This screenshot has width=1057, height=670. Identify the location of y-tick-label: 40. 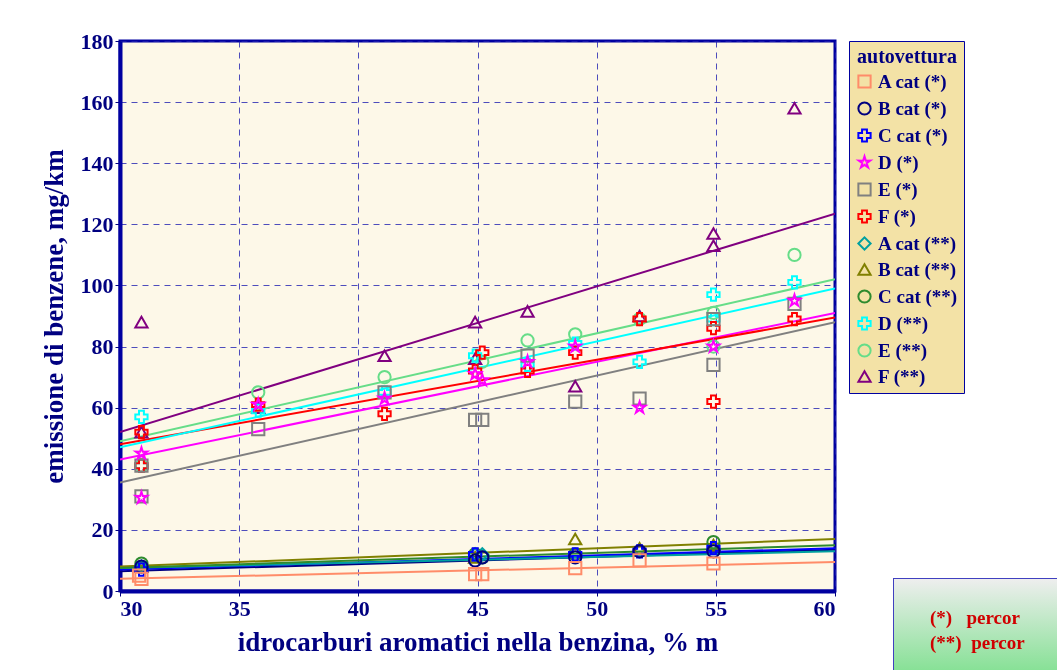
(102, 469).